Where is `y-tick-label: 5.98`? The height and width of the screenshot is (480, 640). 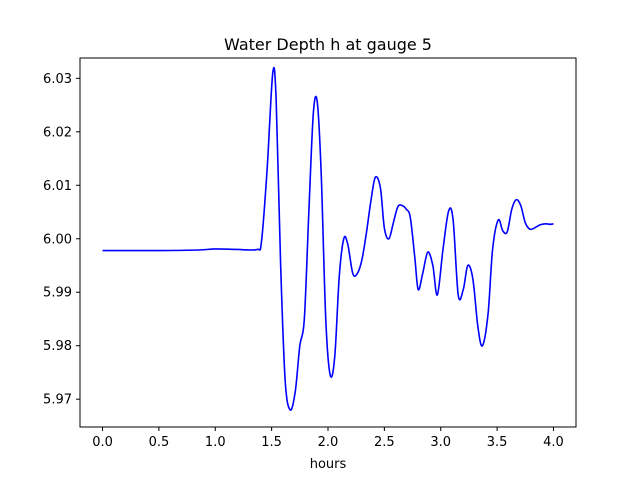 y-tick-label: 5.98 is located at coordinates (57, 346).